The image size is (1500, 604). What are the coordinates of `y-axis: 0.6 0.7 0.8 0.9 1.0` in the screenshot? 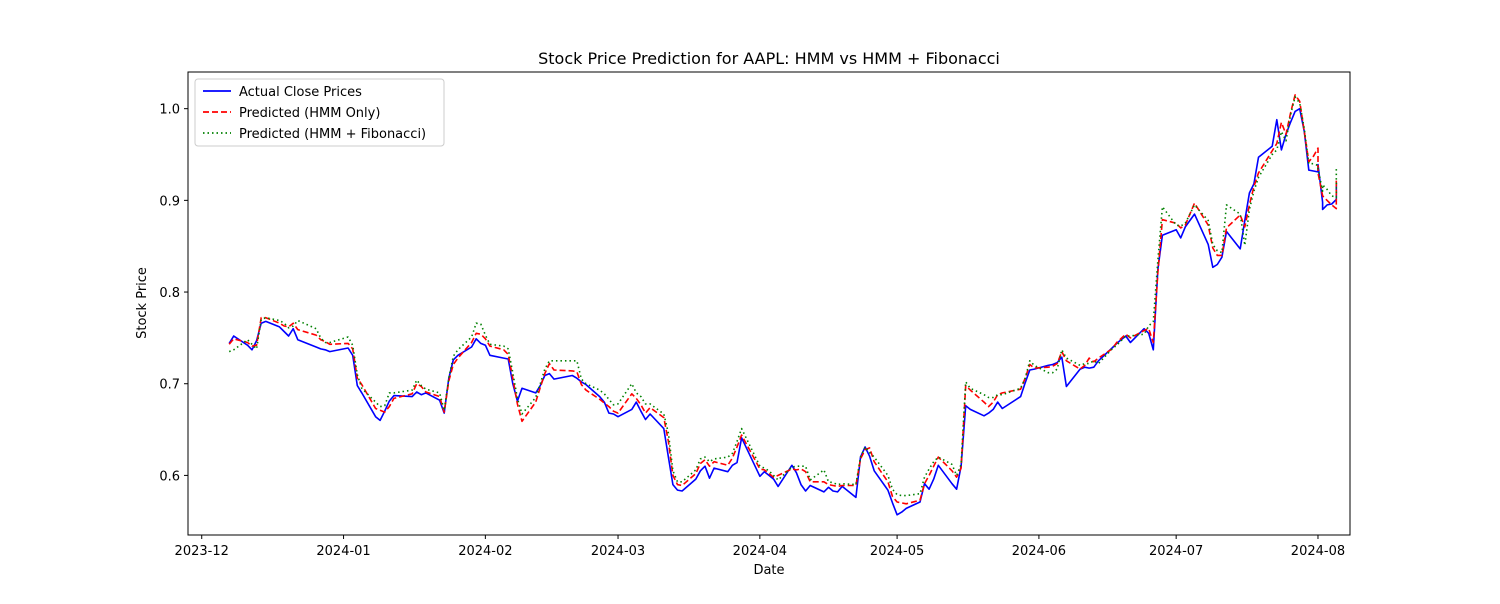 It's located at (173, 293).